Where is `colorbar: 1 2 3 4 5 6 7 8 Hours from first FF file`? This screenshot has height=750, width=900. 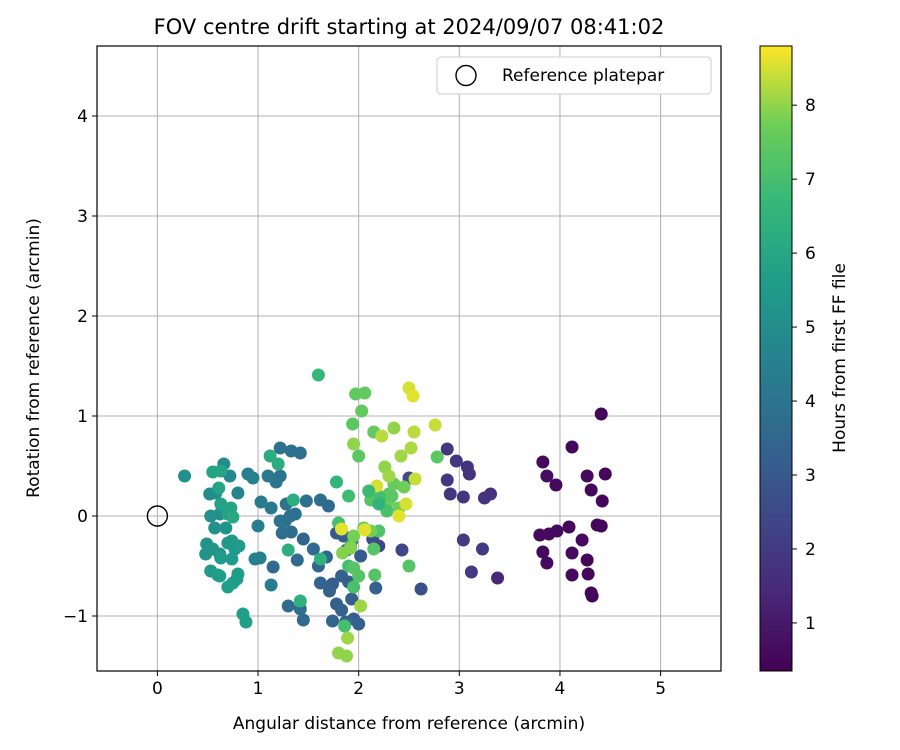
colorbar: 1 2 3 4 5 6 7 8 Hours from first FF file is located at coordinates (804, 358).